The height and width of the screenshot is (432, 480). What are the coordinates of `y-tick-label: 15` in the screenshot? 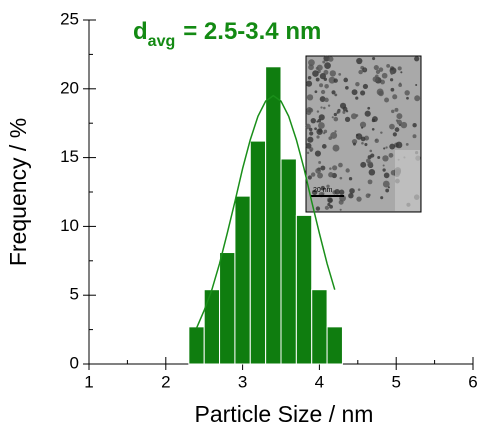 It's located at (69, 156).